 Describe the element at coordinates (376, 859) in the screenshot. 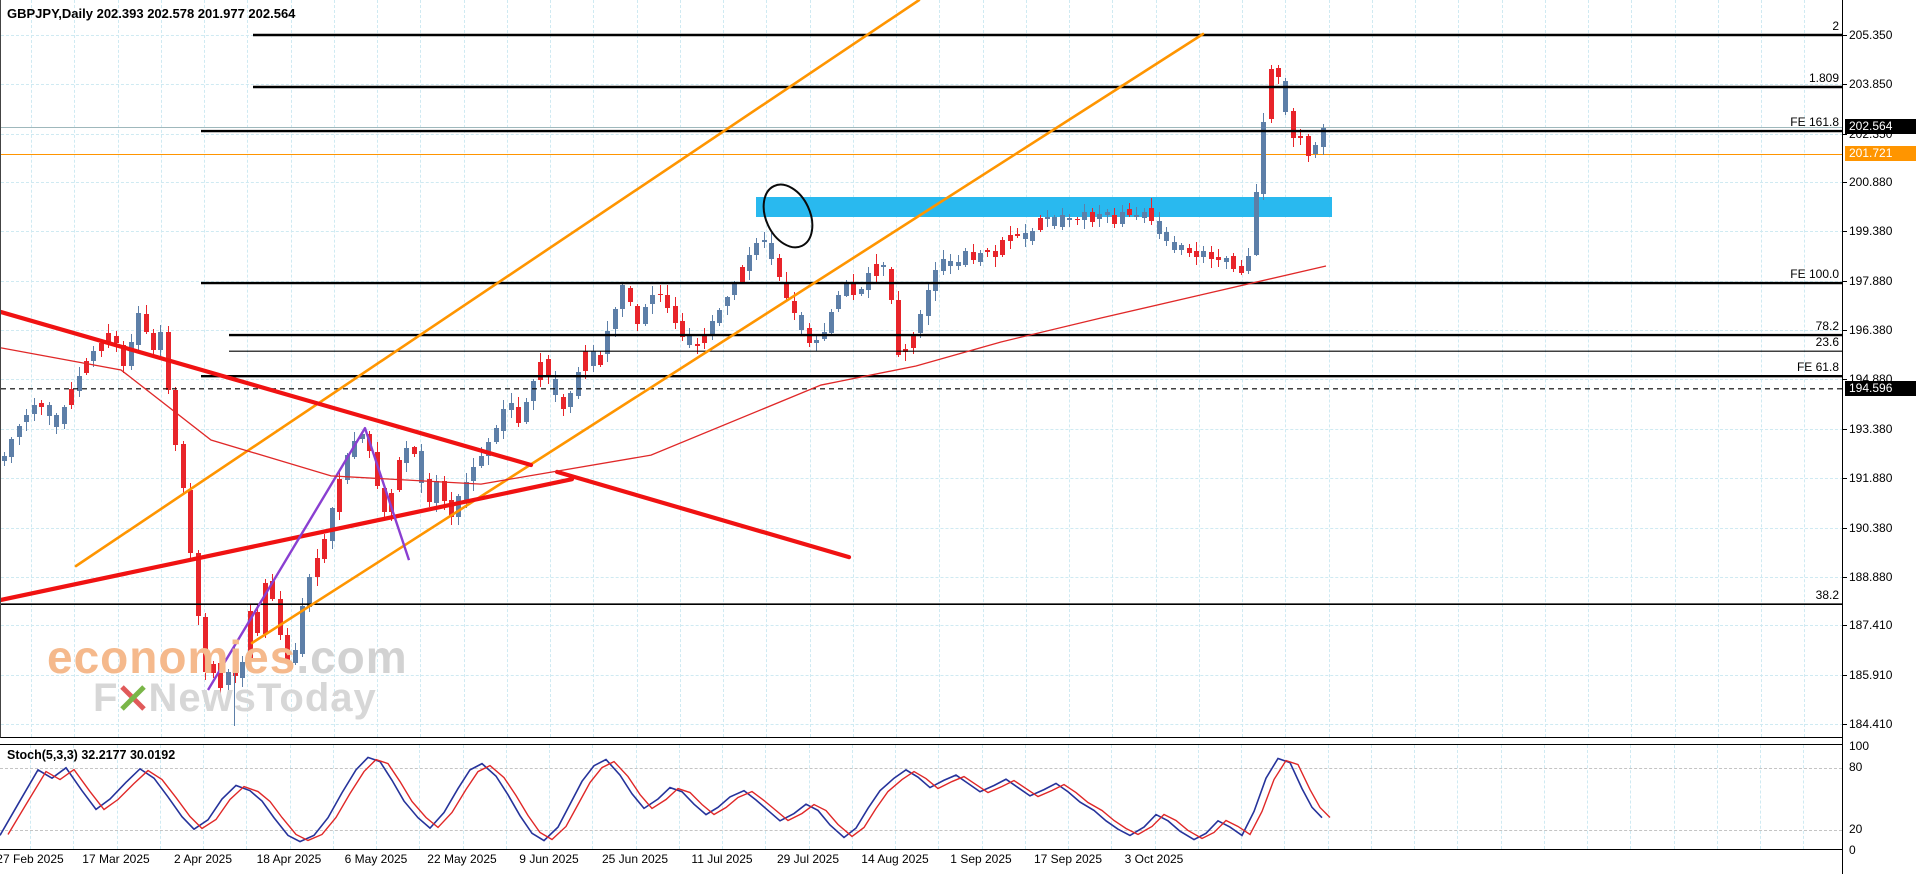

I see `date-axis-label: 6 May 2025` at that location.